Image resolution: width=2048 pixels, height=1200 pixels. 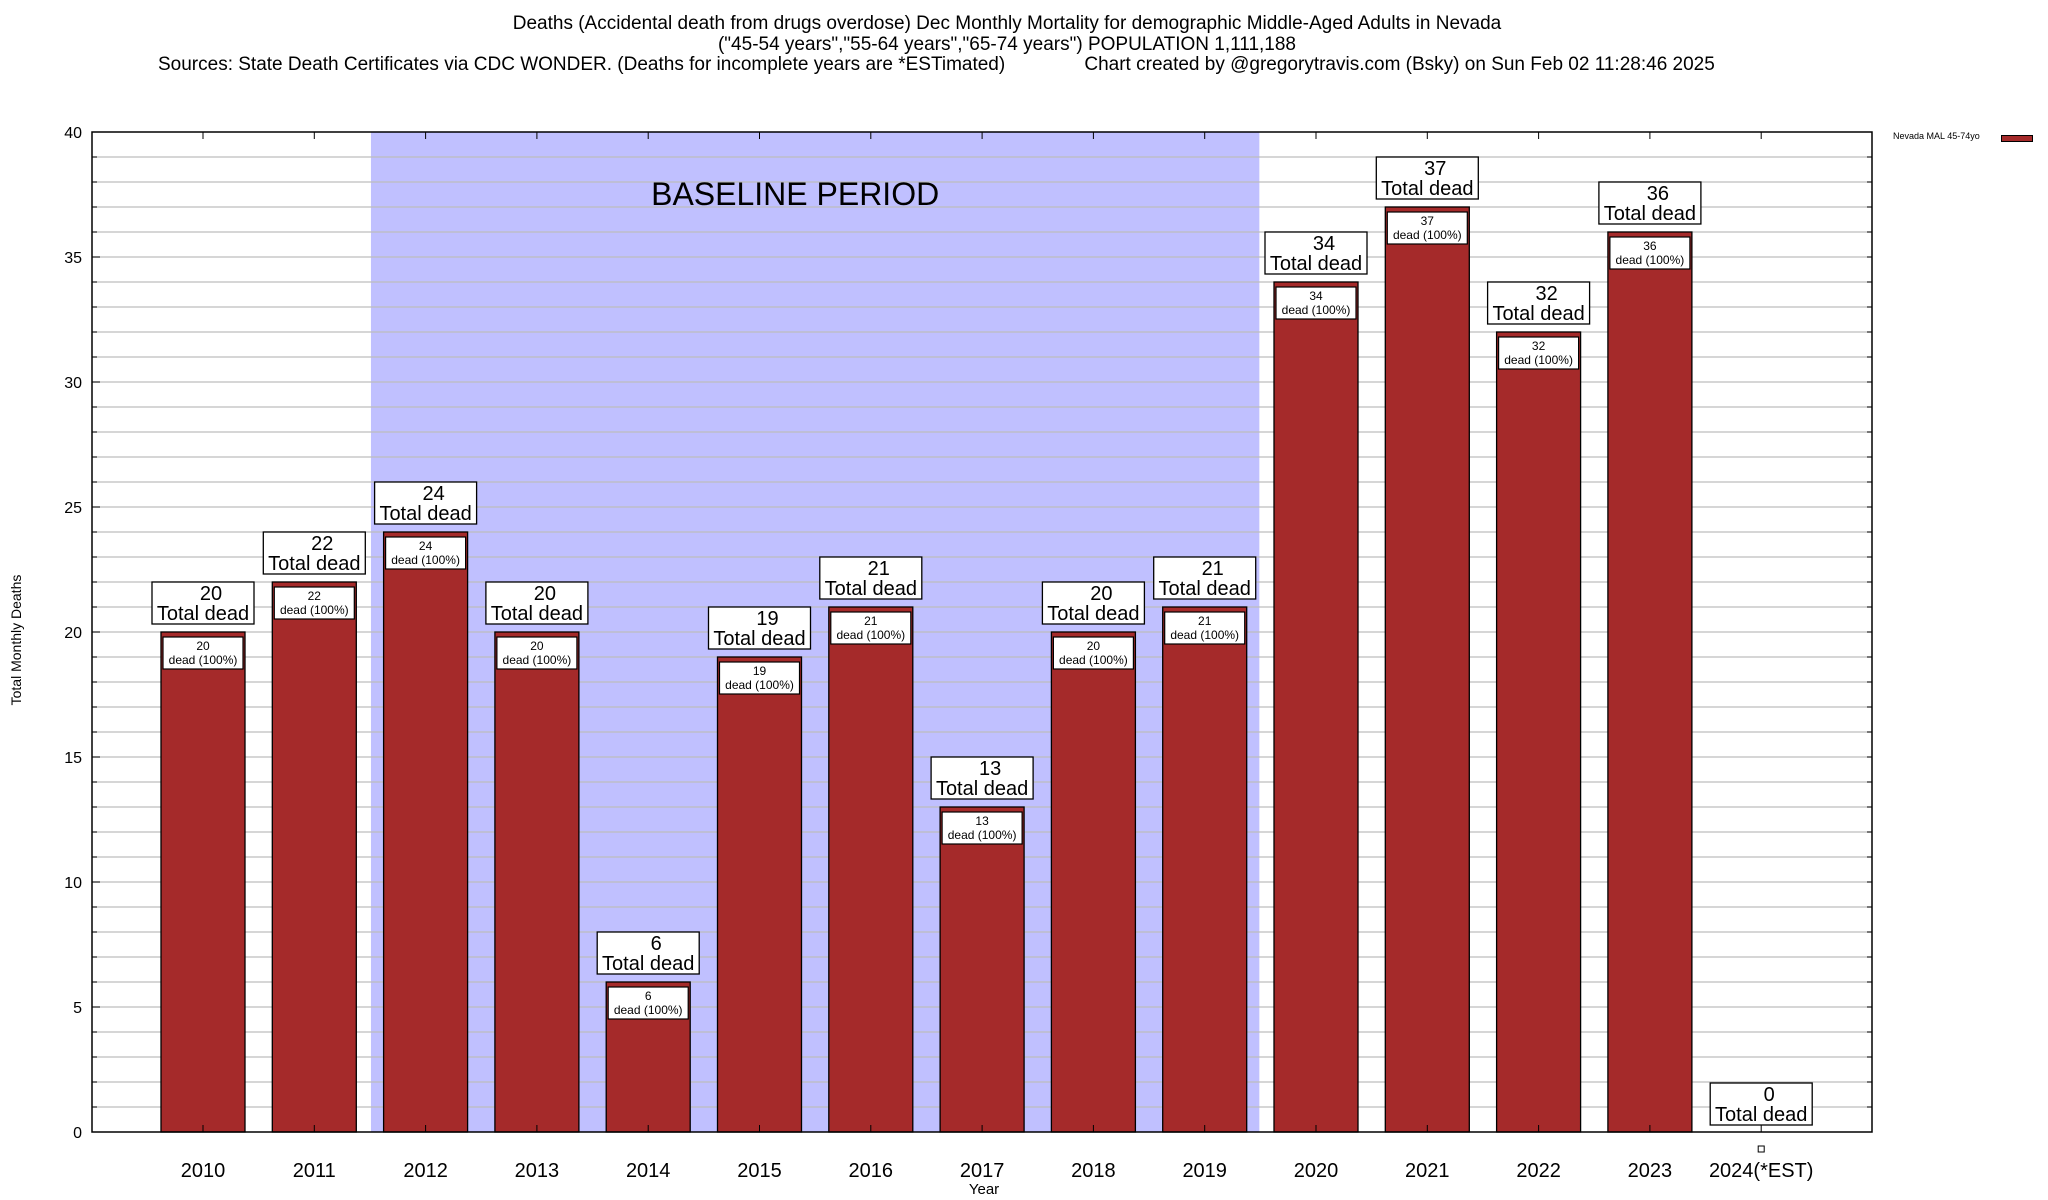 I want to click on y-tick-label: 20, so click(x=73, y=633).